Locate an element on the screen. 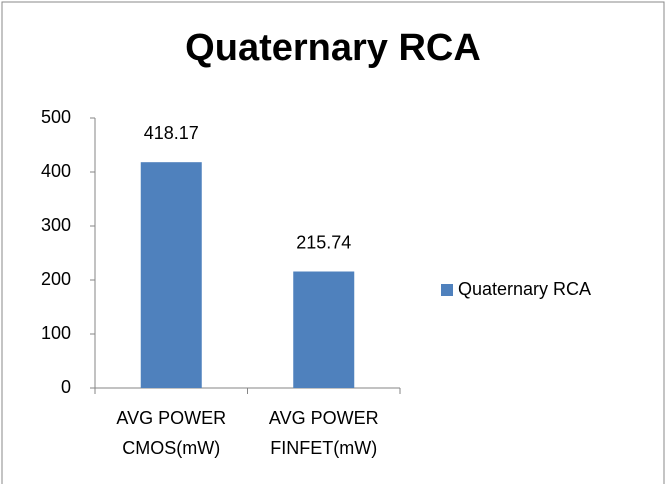 The height and width of the screenshot is (484, 667). legend-label: Quaternary RCA is located at coordinates (524, 289).